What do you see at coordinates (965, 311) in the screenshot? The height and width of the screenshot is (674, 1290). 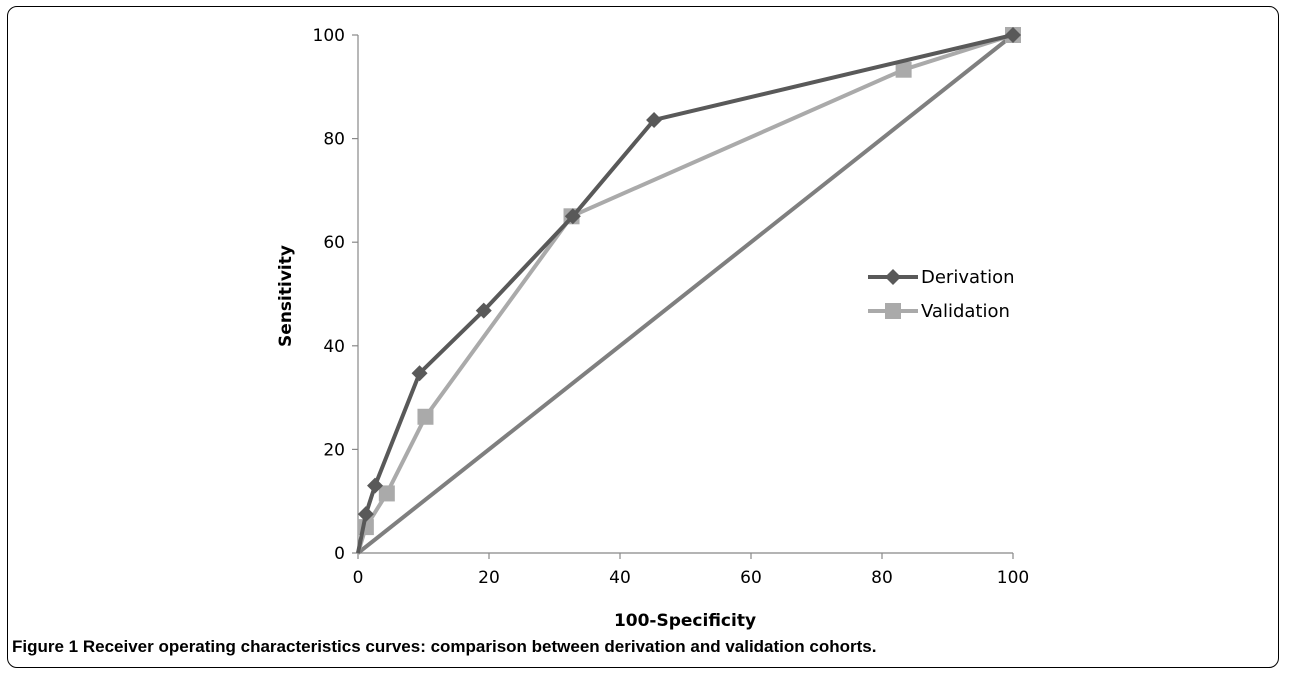 I see `legend-label: Validation` at bounding box center [965, 311].